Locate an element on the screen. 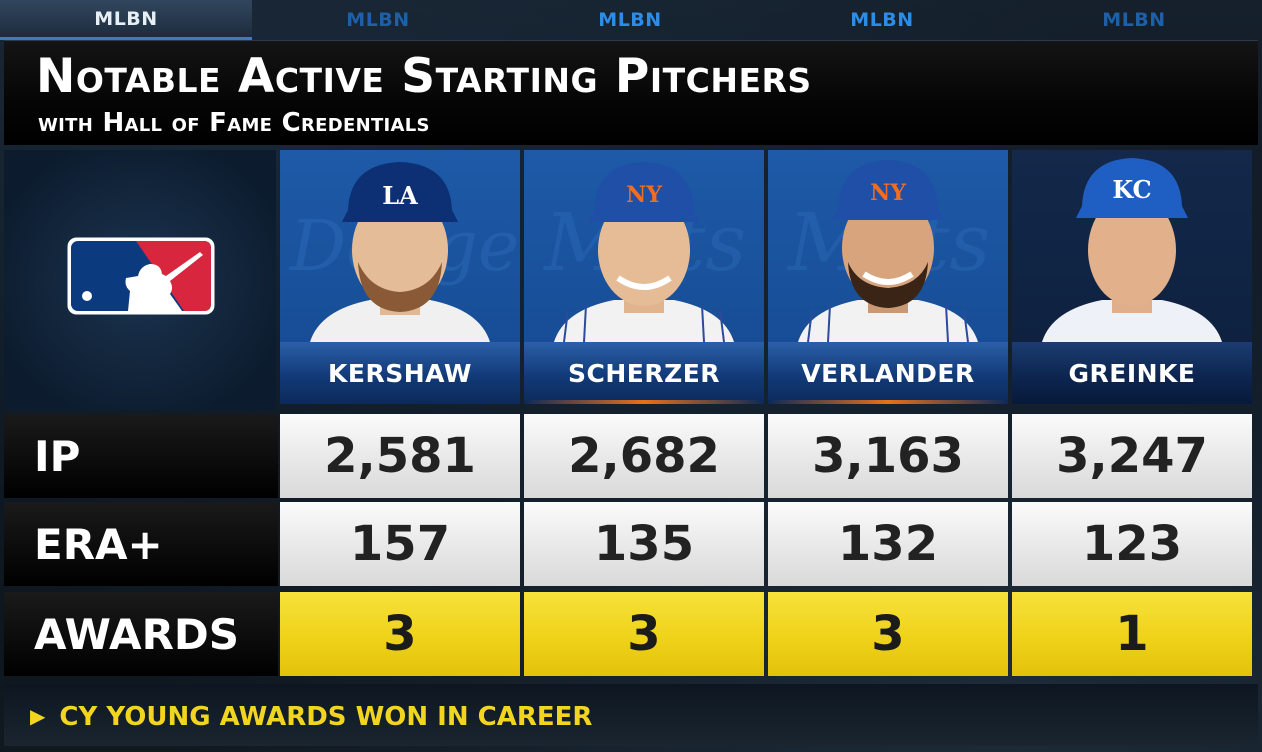 The height and width of the screenshot is (752, 1262). stat-cell: 123 is located at coordinates (1132, 544).